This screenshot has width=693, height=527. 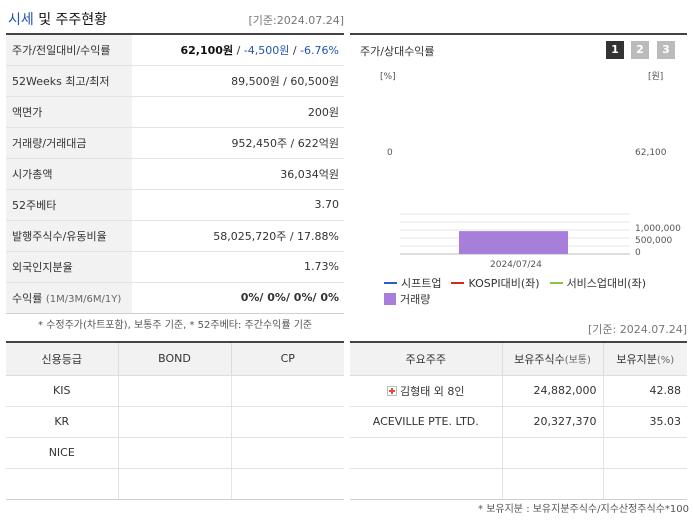 I want to click on title-accent: 시세, so click(x=21, y=20).